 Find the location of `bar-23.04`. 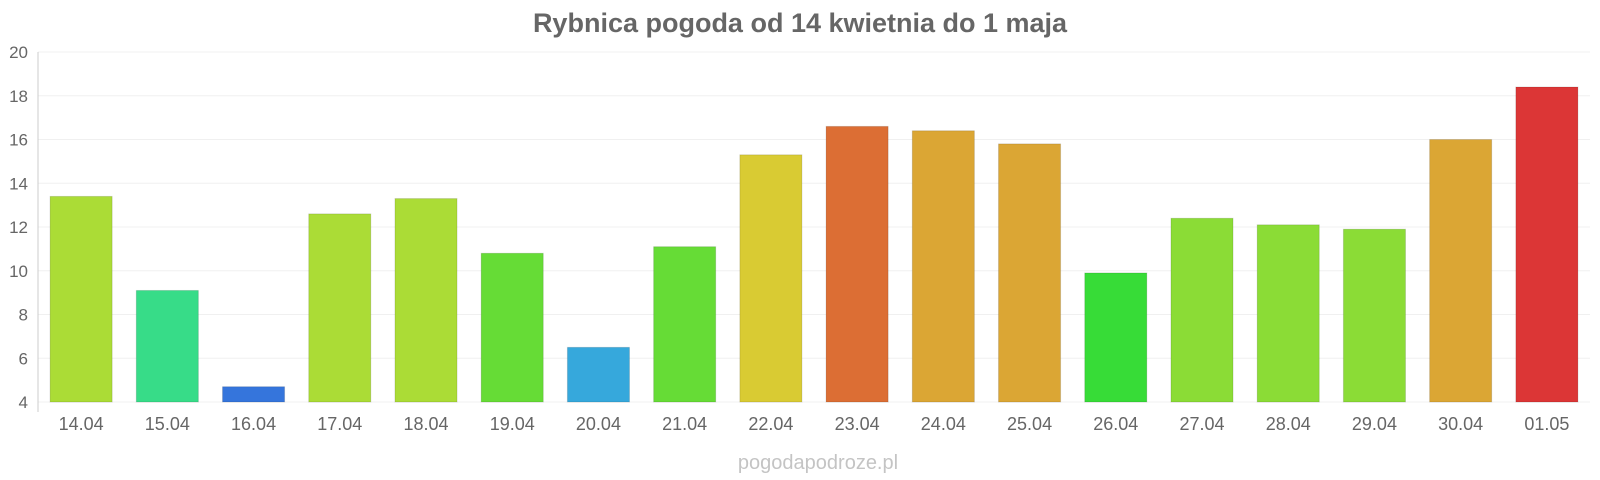

bar-23.04 is located at coordinates (857, 264).